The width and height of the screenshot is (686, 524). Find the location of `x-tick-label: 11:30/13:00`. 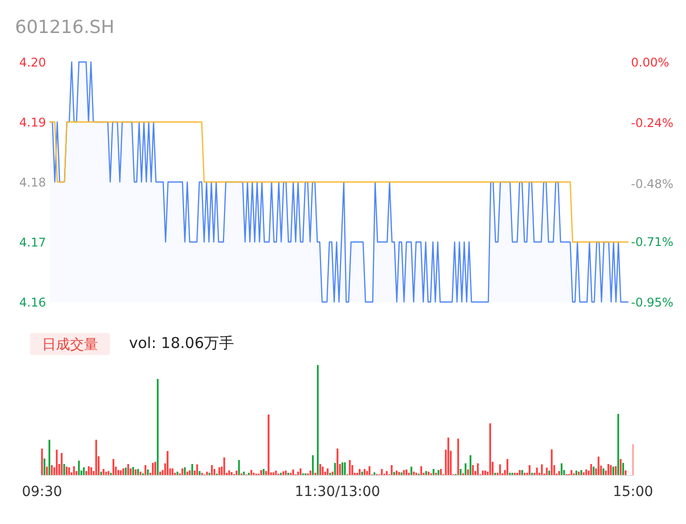

x-tick-label: 11:30/13:00 is located at coordinates (337, 492).